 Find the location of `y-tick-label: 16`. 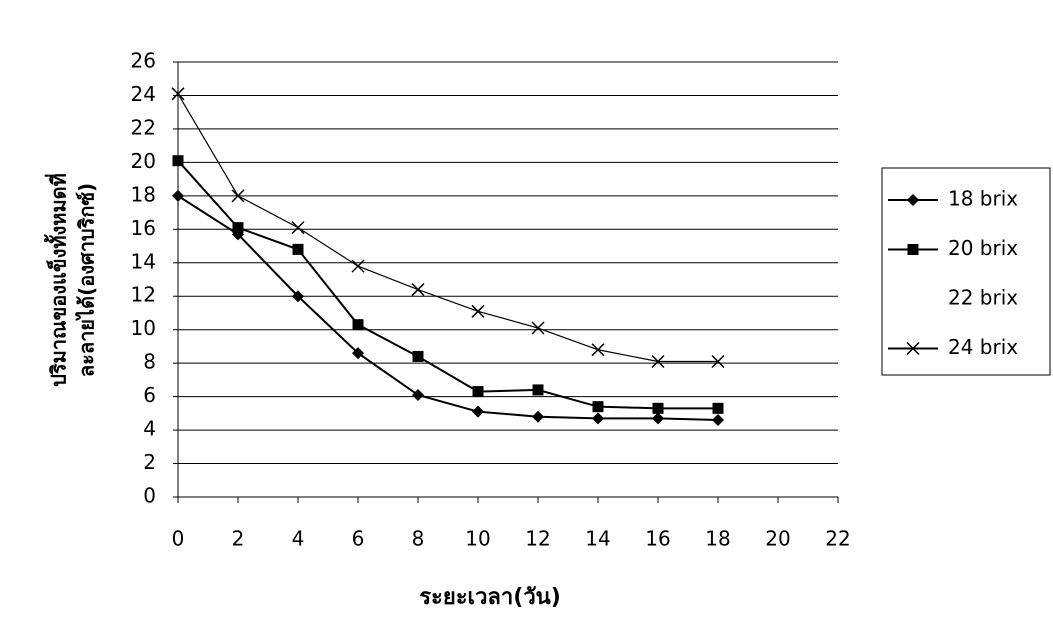

y-tick-label: 16 is located at coordinates (143, 228).